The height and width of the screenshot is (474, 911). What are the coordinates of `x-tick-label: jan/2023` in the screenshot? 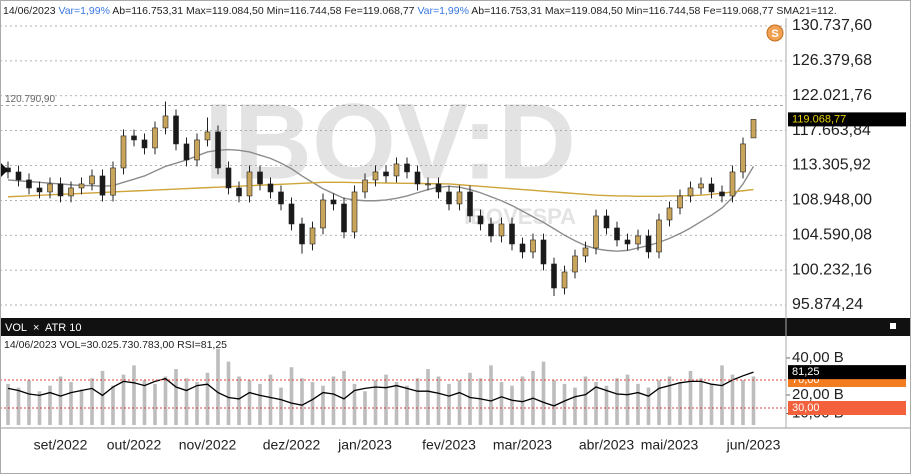 It's located at (364, 445).